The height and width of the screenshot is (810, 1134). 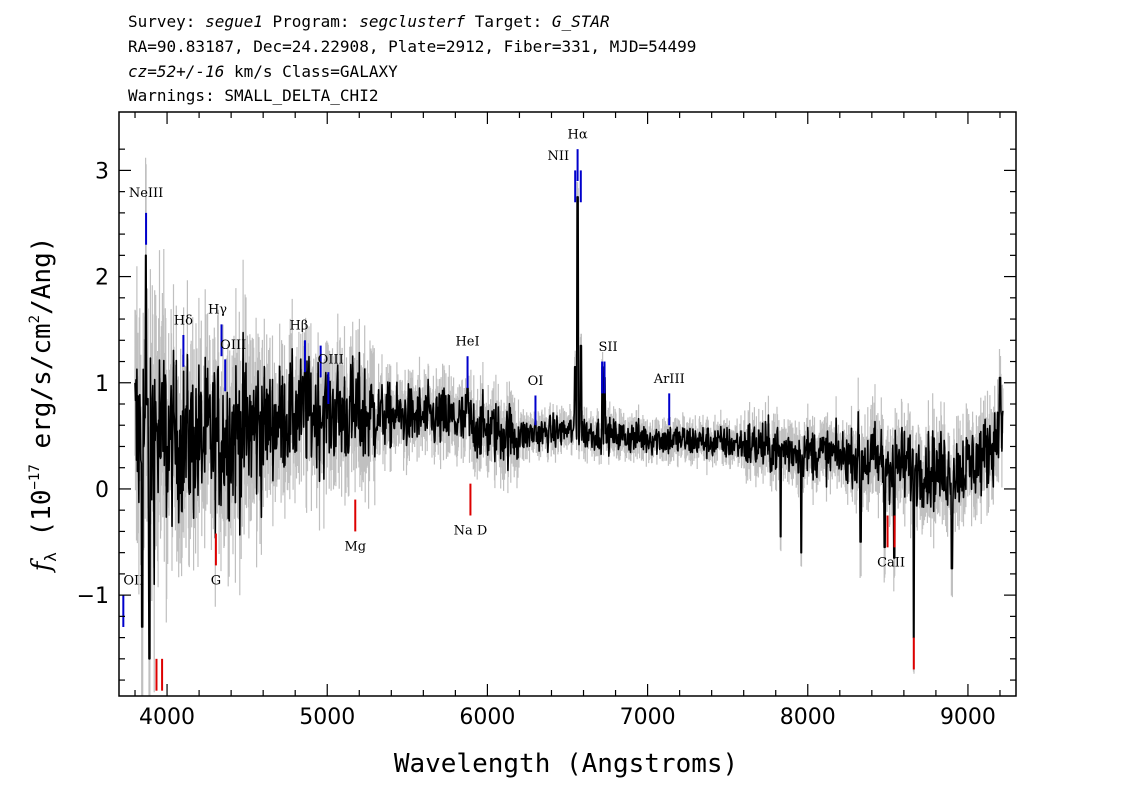 I want to click on y-tick-label: 0, so click(x=102, y=490).